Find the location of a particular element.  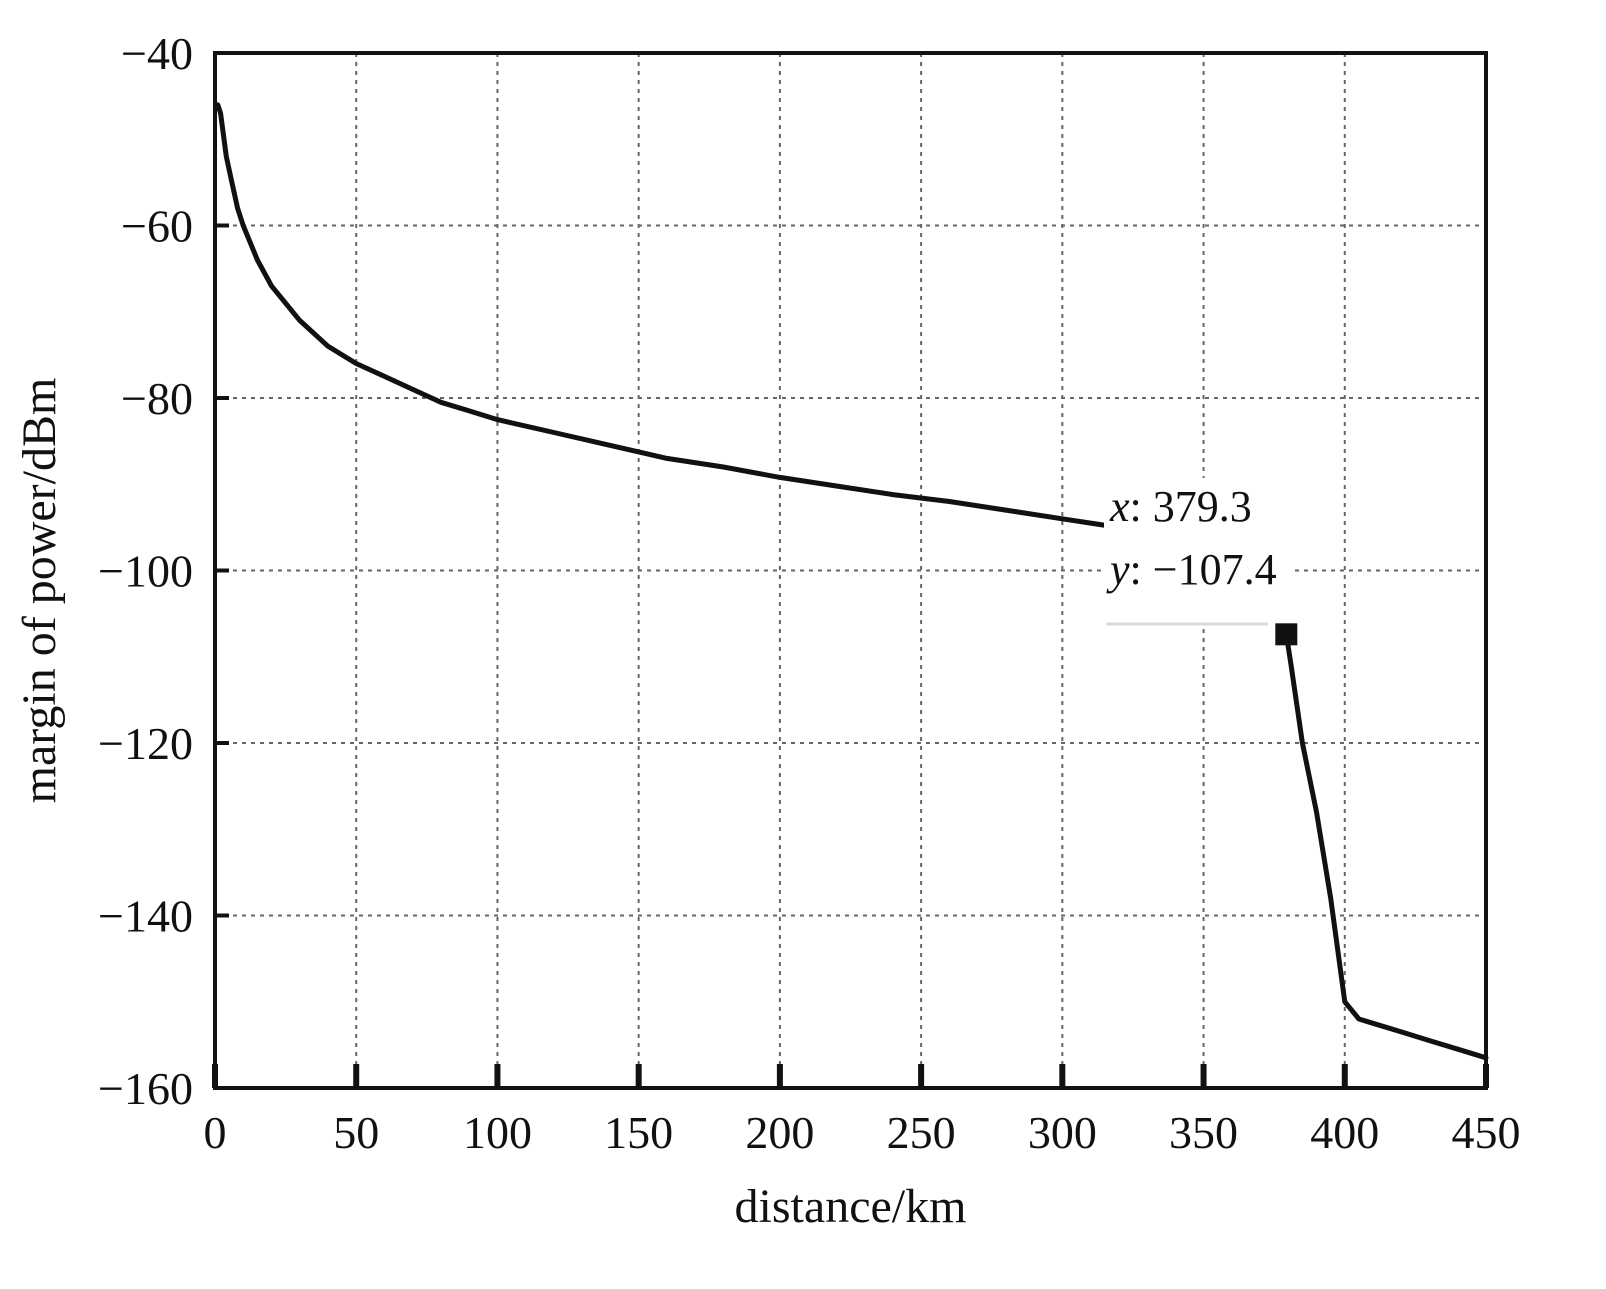

datatip-y-line: y: −107.4 is located at coordinates (1191, 569).